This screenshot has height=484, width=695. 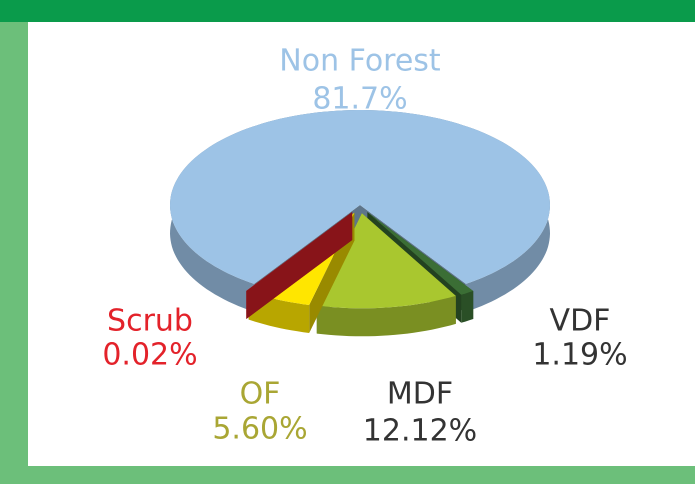 I want to click on slice-value-label: 5.60%, so click(x=259, y=429).